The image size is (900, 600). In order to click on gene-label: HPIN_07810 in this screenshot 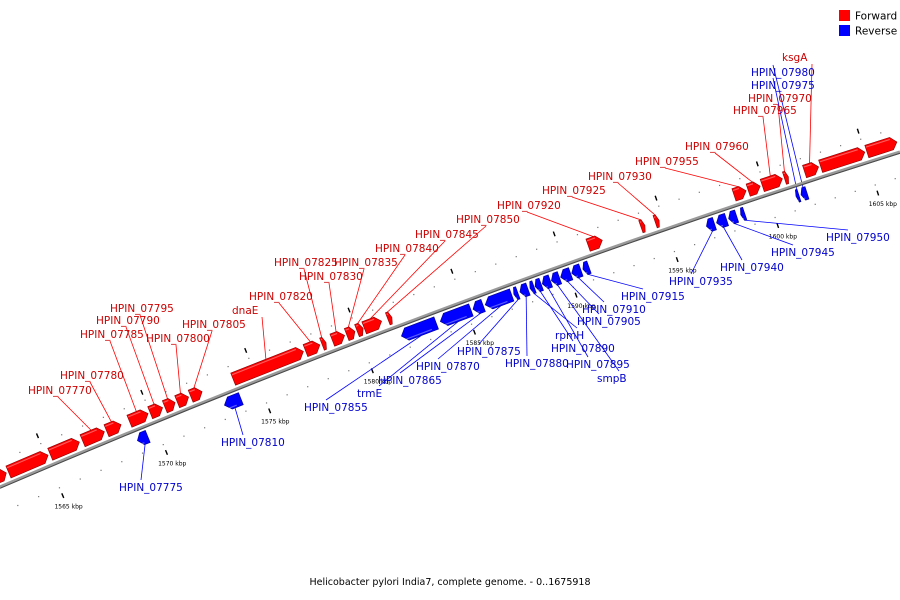, I will do `click(253, 443)`.